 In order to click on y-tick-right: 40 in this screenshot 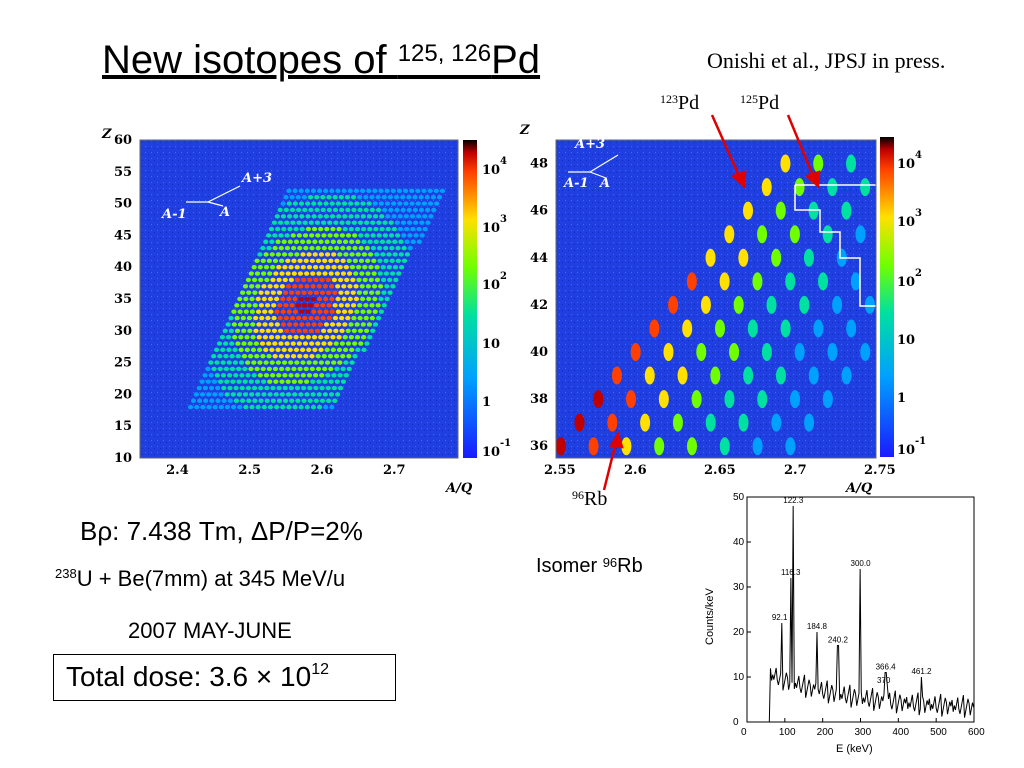, I will do `click(539, 352)`.